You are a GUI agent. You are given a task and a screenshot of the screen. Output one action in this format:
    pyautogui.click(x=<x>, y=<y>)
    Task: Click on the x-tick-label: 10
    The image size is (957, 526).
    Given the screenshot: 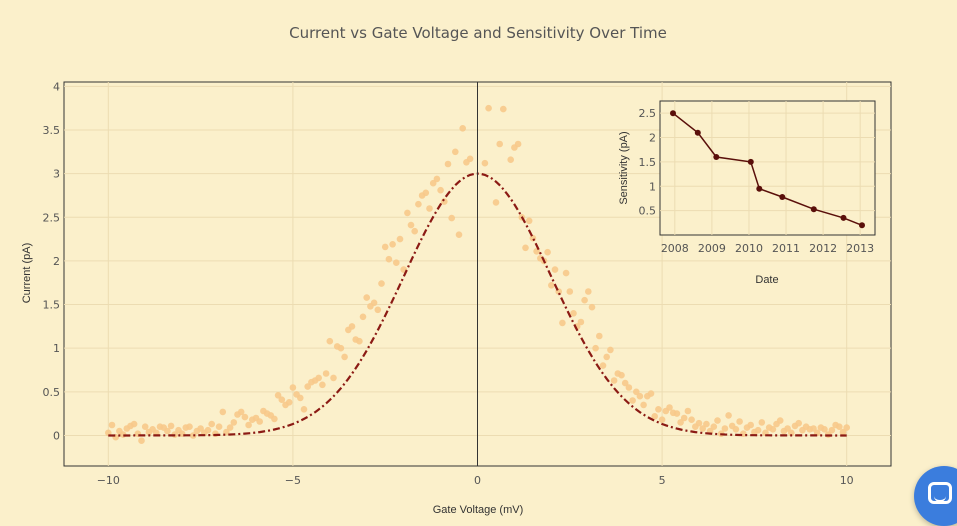 What is the action you would take?
    pyautogui.click(x=847, y=480)
    